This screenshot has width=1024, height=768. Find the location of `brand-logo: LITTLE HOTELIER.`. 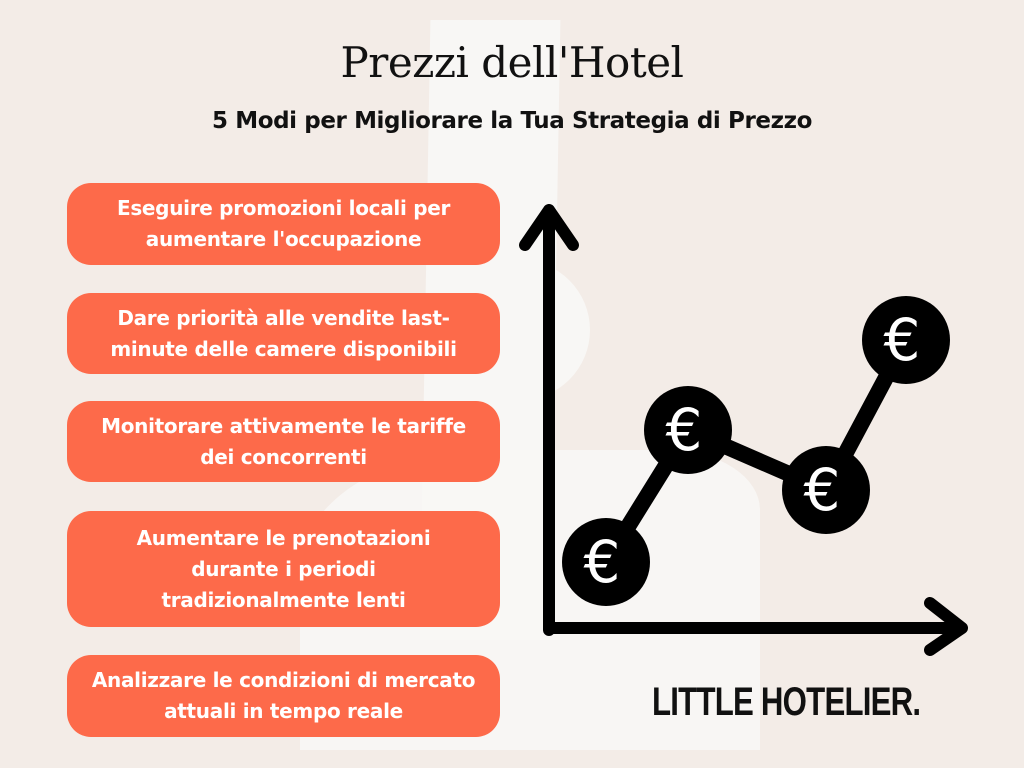

brand-logo: LITTLE HOTELIER. is located at coordinates (786, 702).